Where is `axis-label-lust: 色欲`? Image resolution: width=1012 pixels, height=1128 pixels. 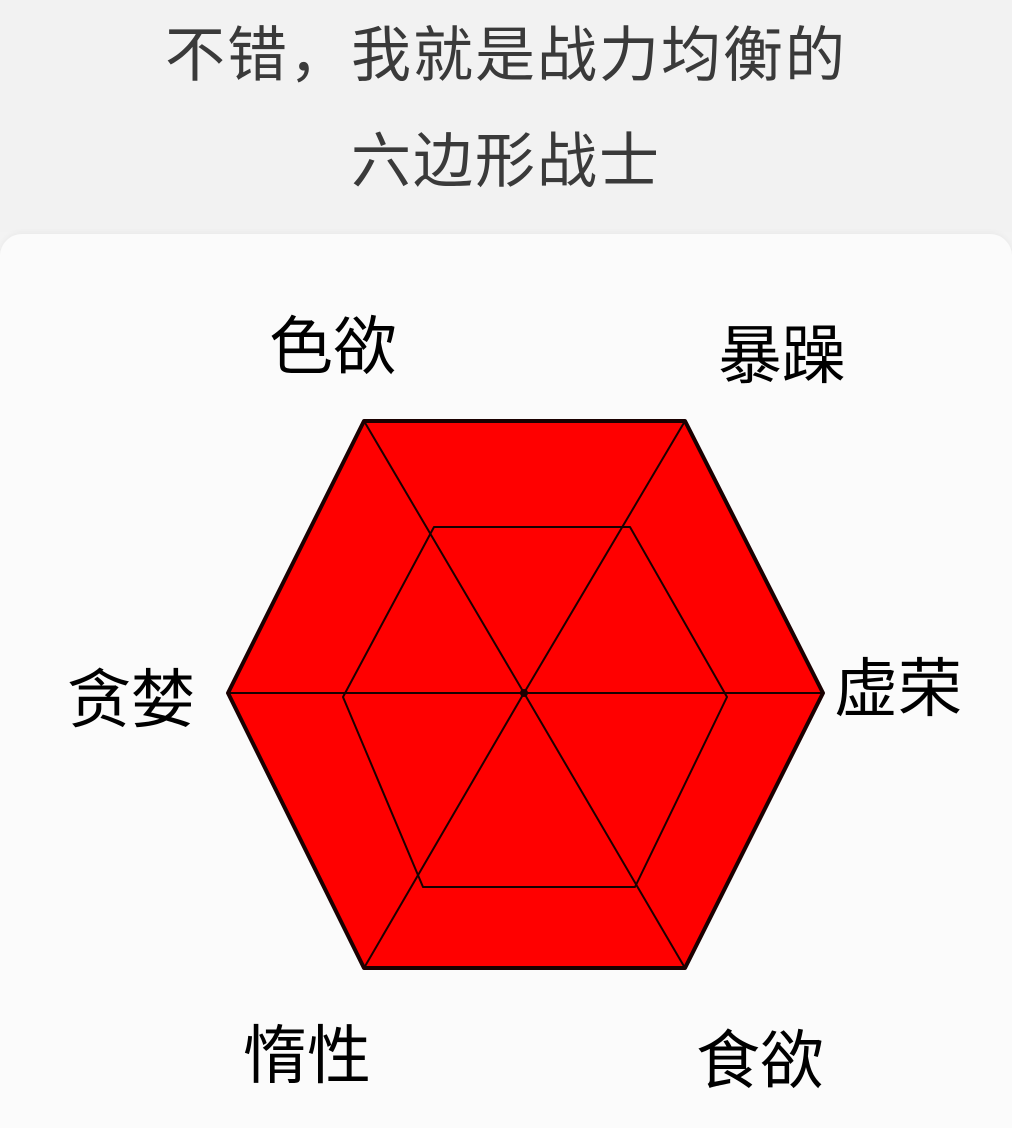 axis-label-lust: 色欲 is located at coordinates (333, 348).